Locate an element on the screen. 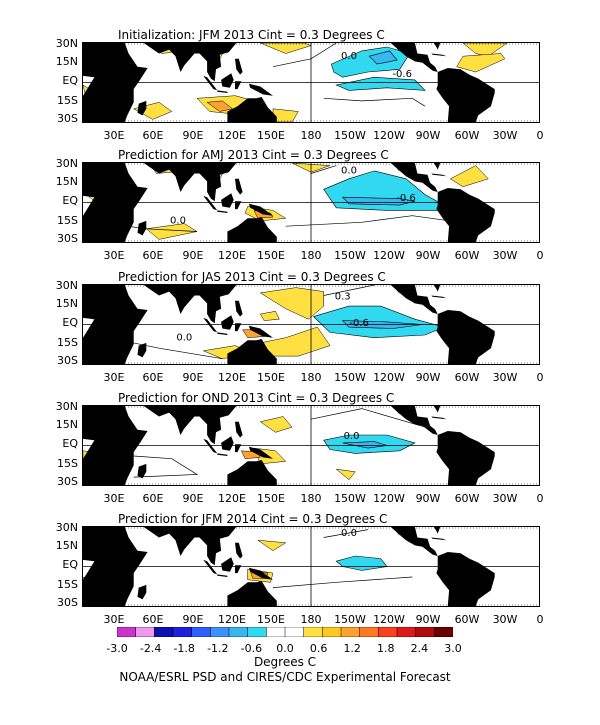 Image resolution: width=600 pixels, height=725 pixels. contour-label: 0.0 is located at coordinates (349, 171).